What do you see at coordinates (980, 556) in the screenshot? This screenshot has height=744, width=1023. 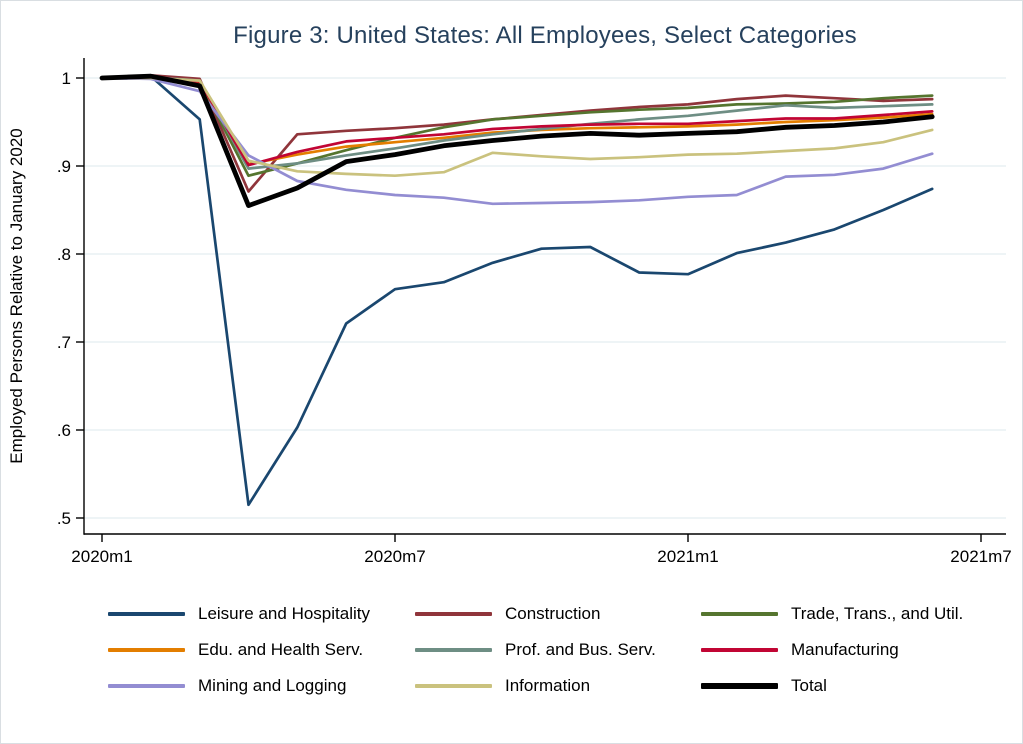 I see `x-tick-label: 2021m7` at bounding box center [980, 556].